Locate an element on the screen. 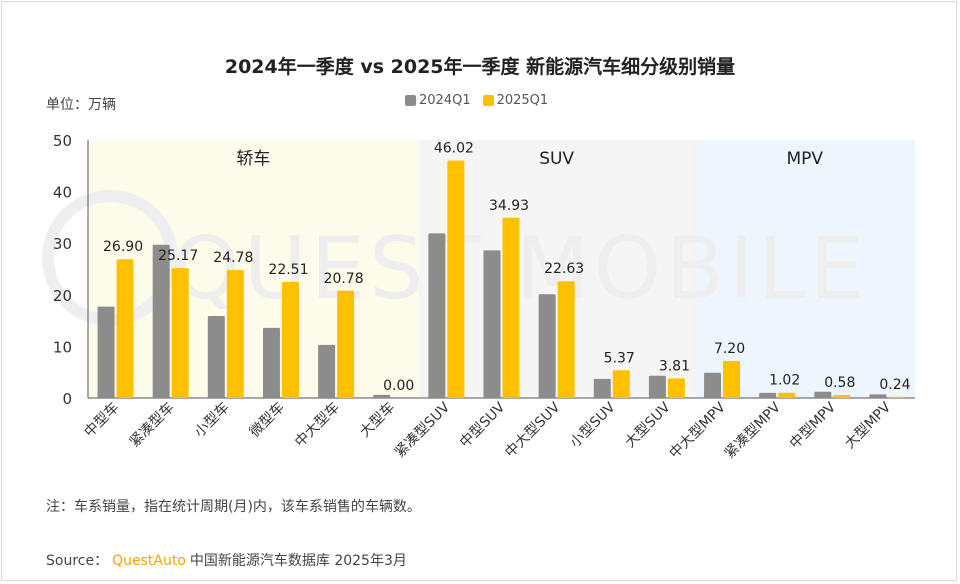 This screenshot has width=960, height=584. data-label-2025q1-0: 26.90 is located at coordinates (123, 247).